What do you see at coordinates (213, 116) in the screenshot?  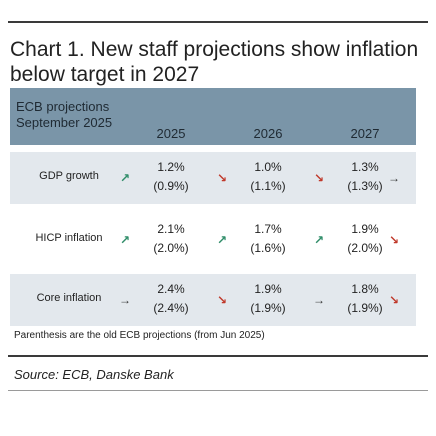 I see `table-header-band` at bounding box center [213, 116].